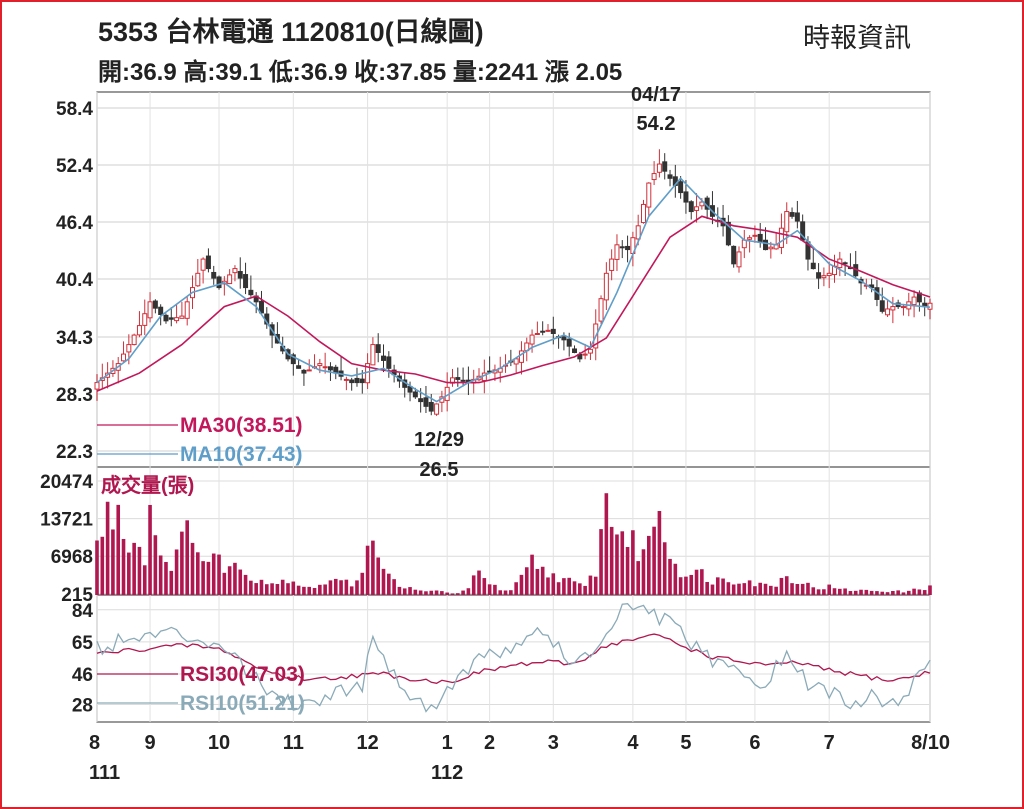  I want to click on x-tick-label: 8/10, so click(930, 743).